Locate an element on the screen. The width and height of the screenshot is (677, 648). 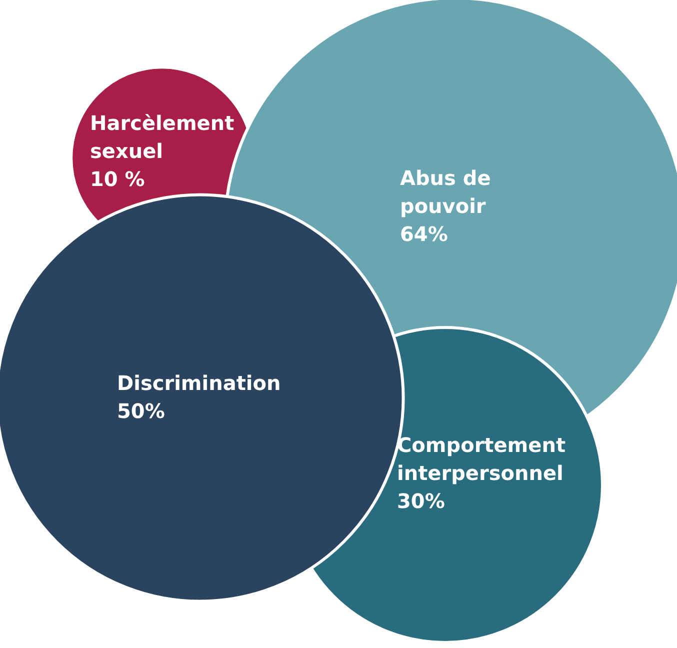
data-label: 50% is located at coordinates (141, 411).